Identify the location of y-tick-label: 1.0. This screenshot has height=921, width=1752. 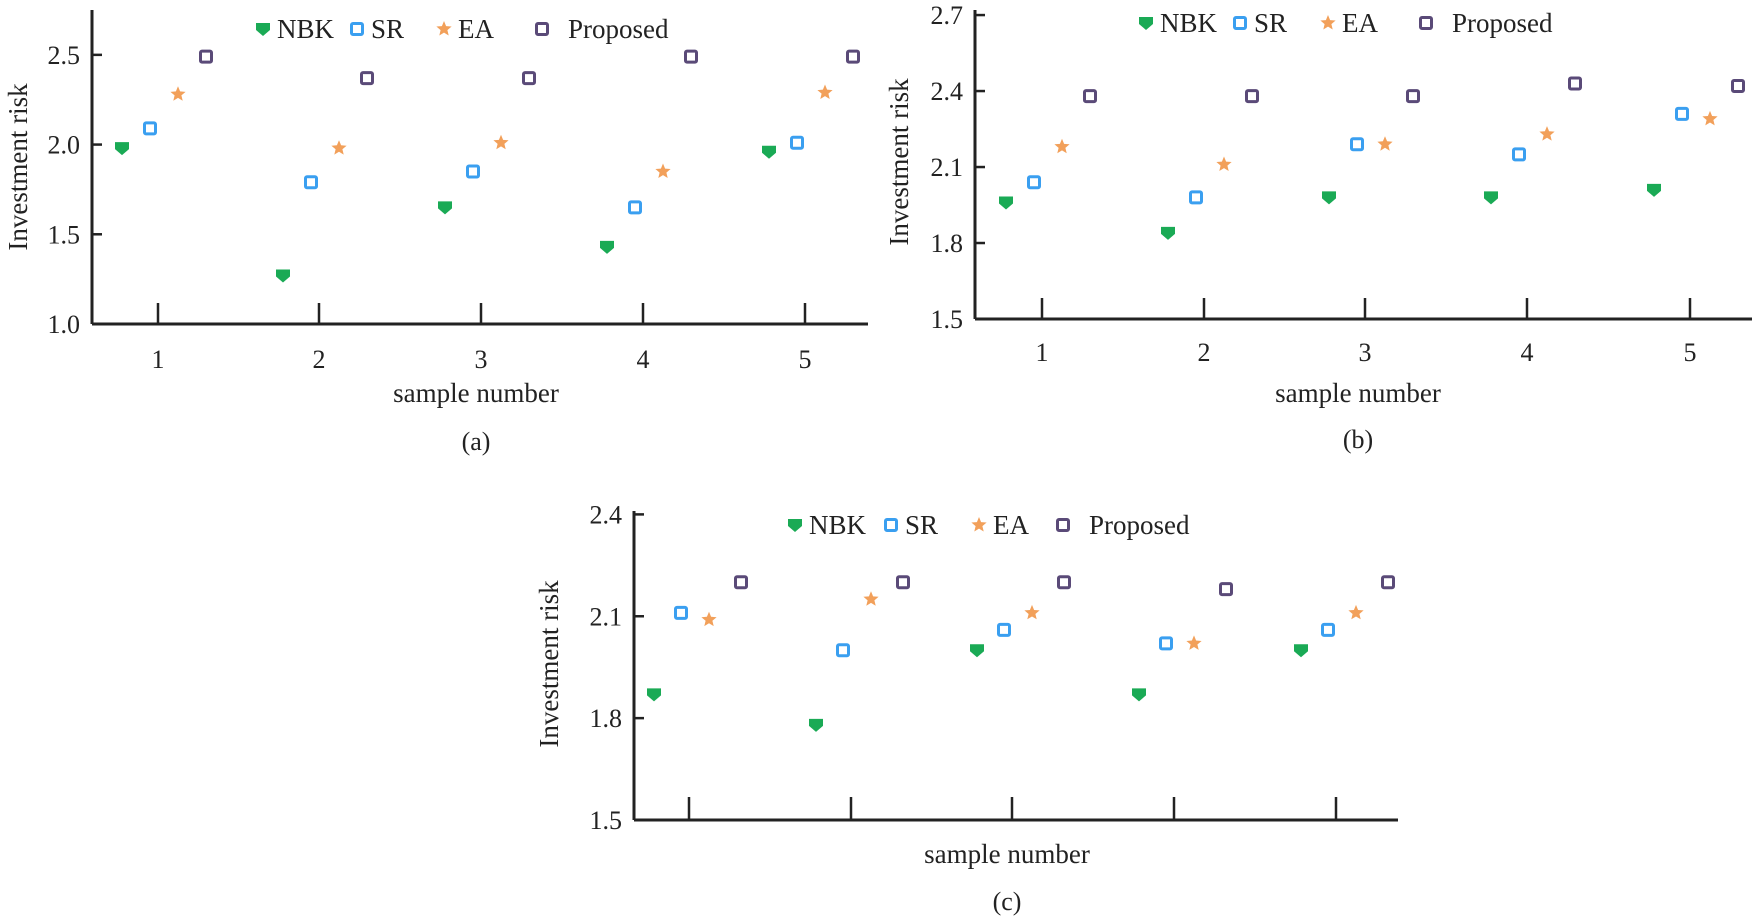
(64, 324).